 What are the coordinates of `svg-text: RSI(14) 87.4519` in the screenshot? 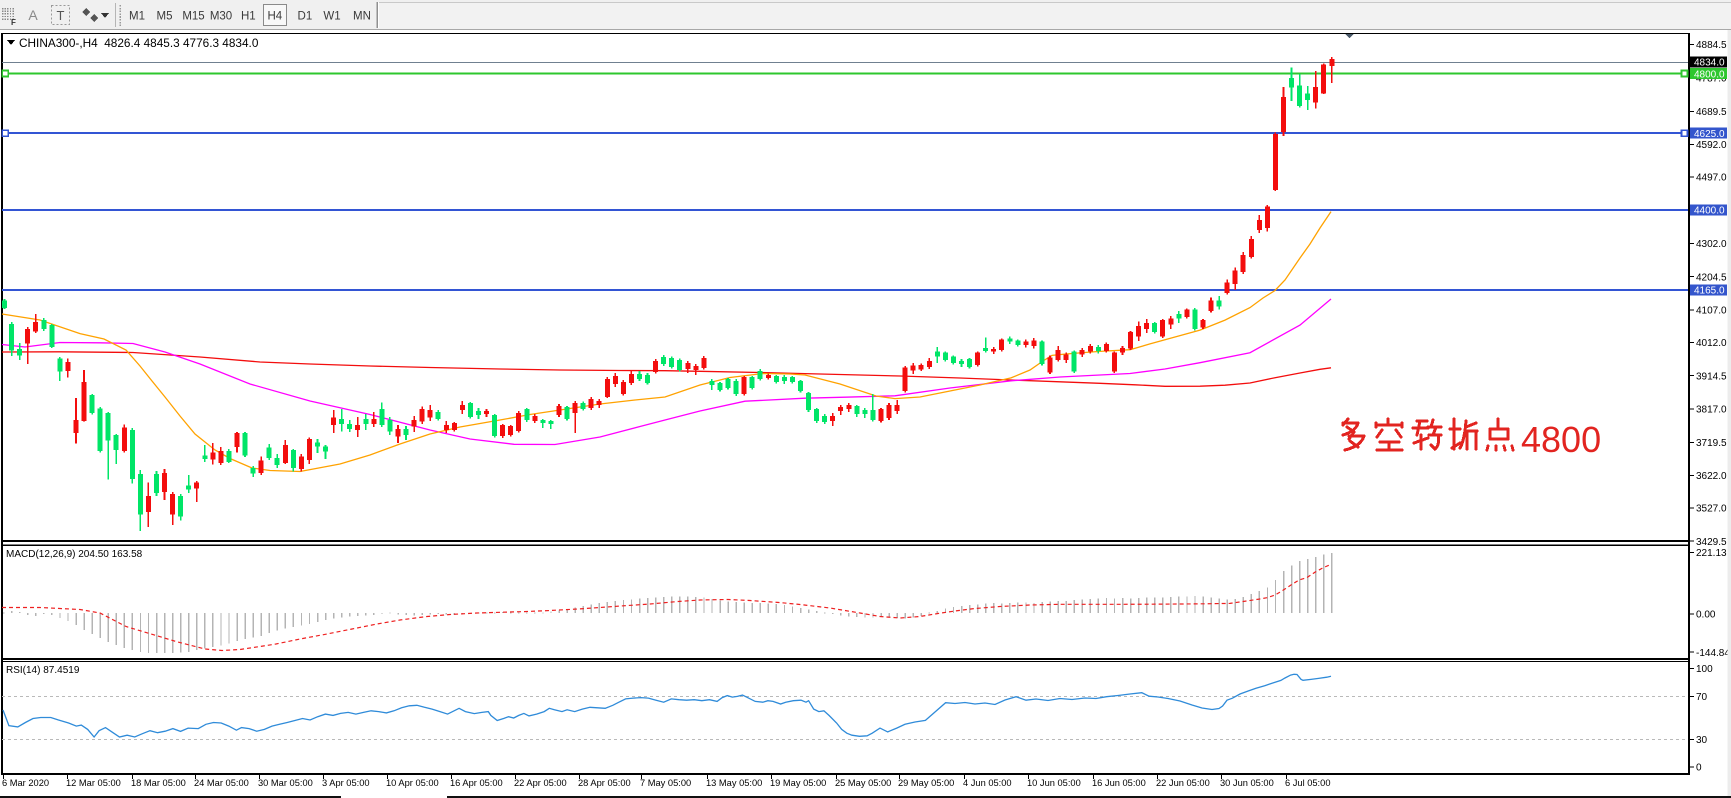 It's located at (43, 670).